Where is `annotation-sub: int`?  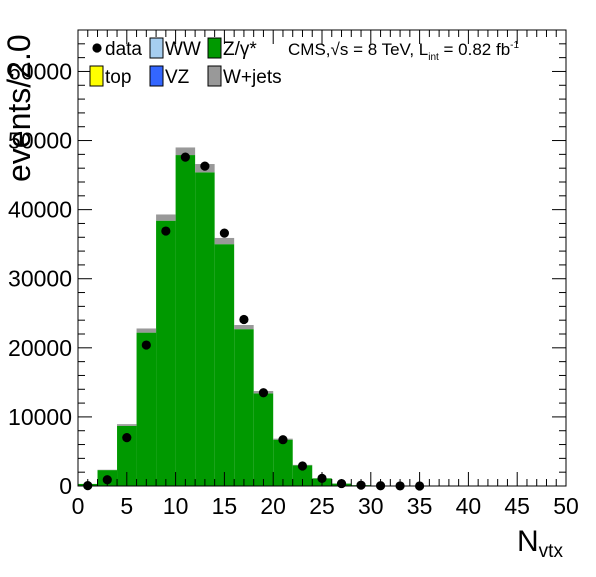
annotation-sub: int is located at coordinates (433, 57).